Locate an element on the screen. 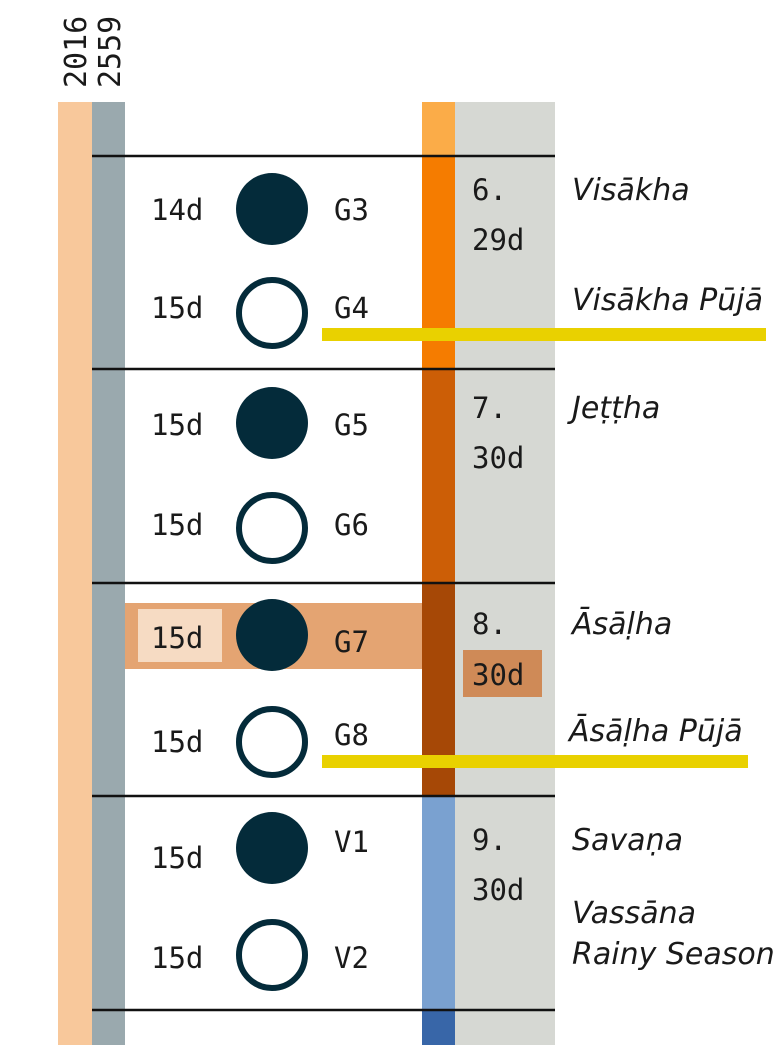 This screenshot has height=1045, width=784. moon-code: G5 is located at coordinates (351, 425).